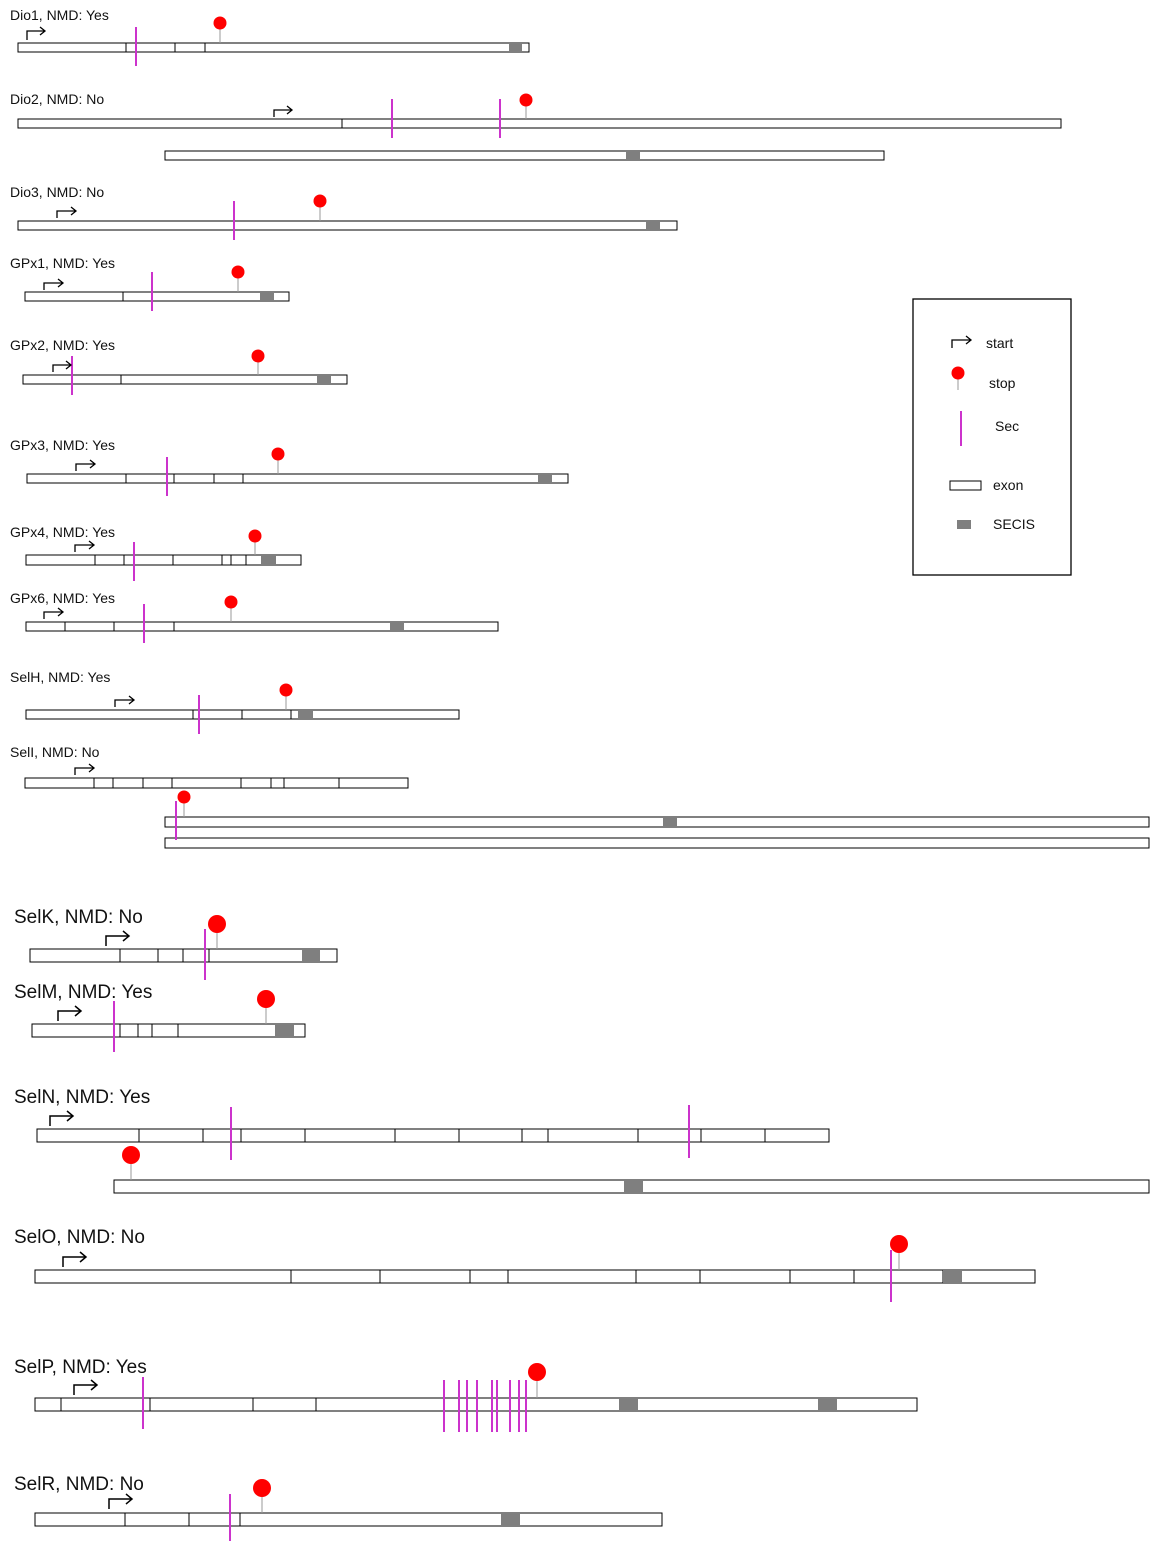 This screenshot has width=1153, height=1542. I want to click on gene-label-selk: SelK, NMD: No, so click(78, 917).